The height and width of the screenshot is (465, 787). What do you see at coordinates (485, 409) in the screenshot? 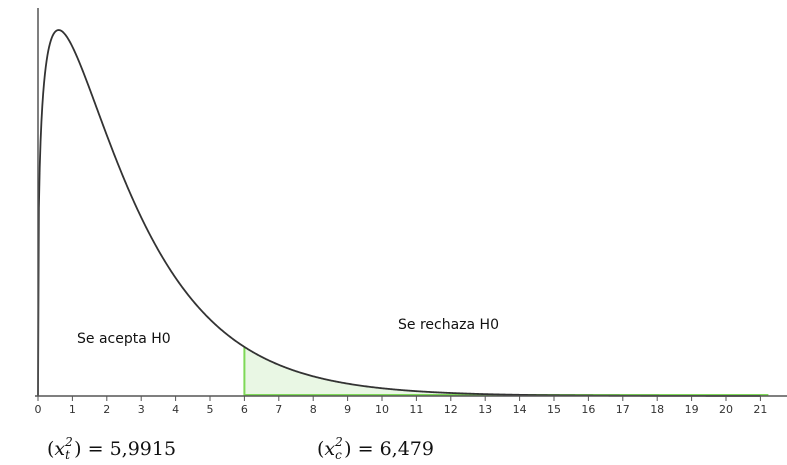
I see `x-tick-label: 13` at bounding box center [485, 409].